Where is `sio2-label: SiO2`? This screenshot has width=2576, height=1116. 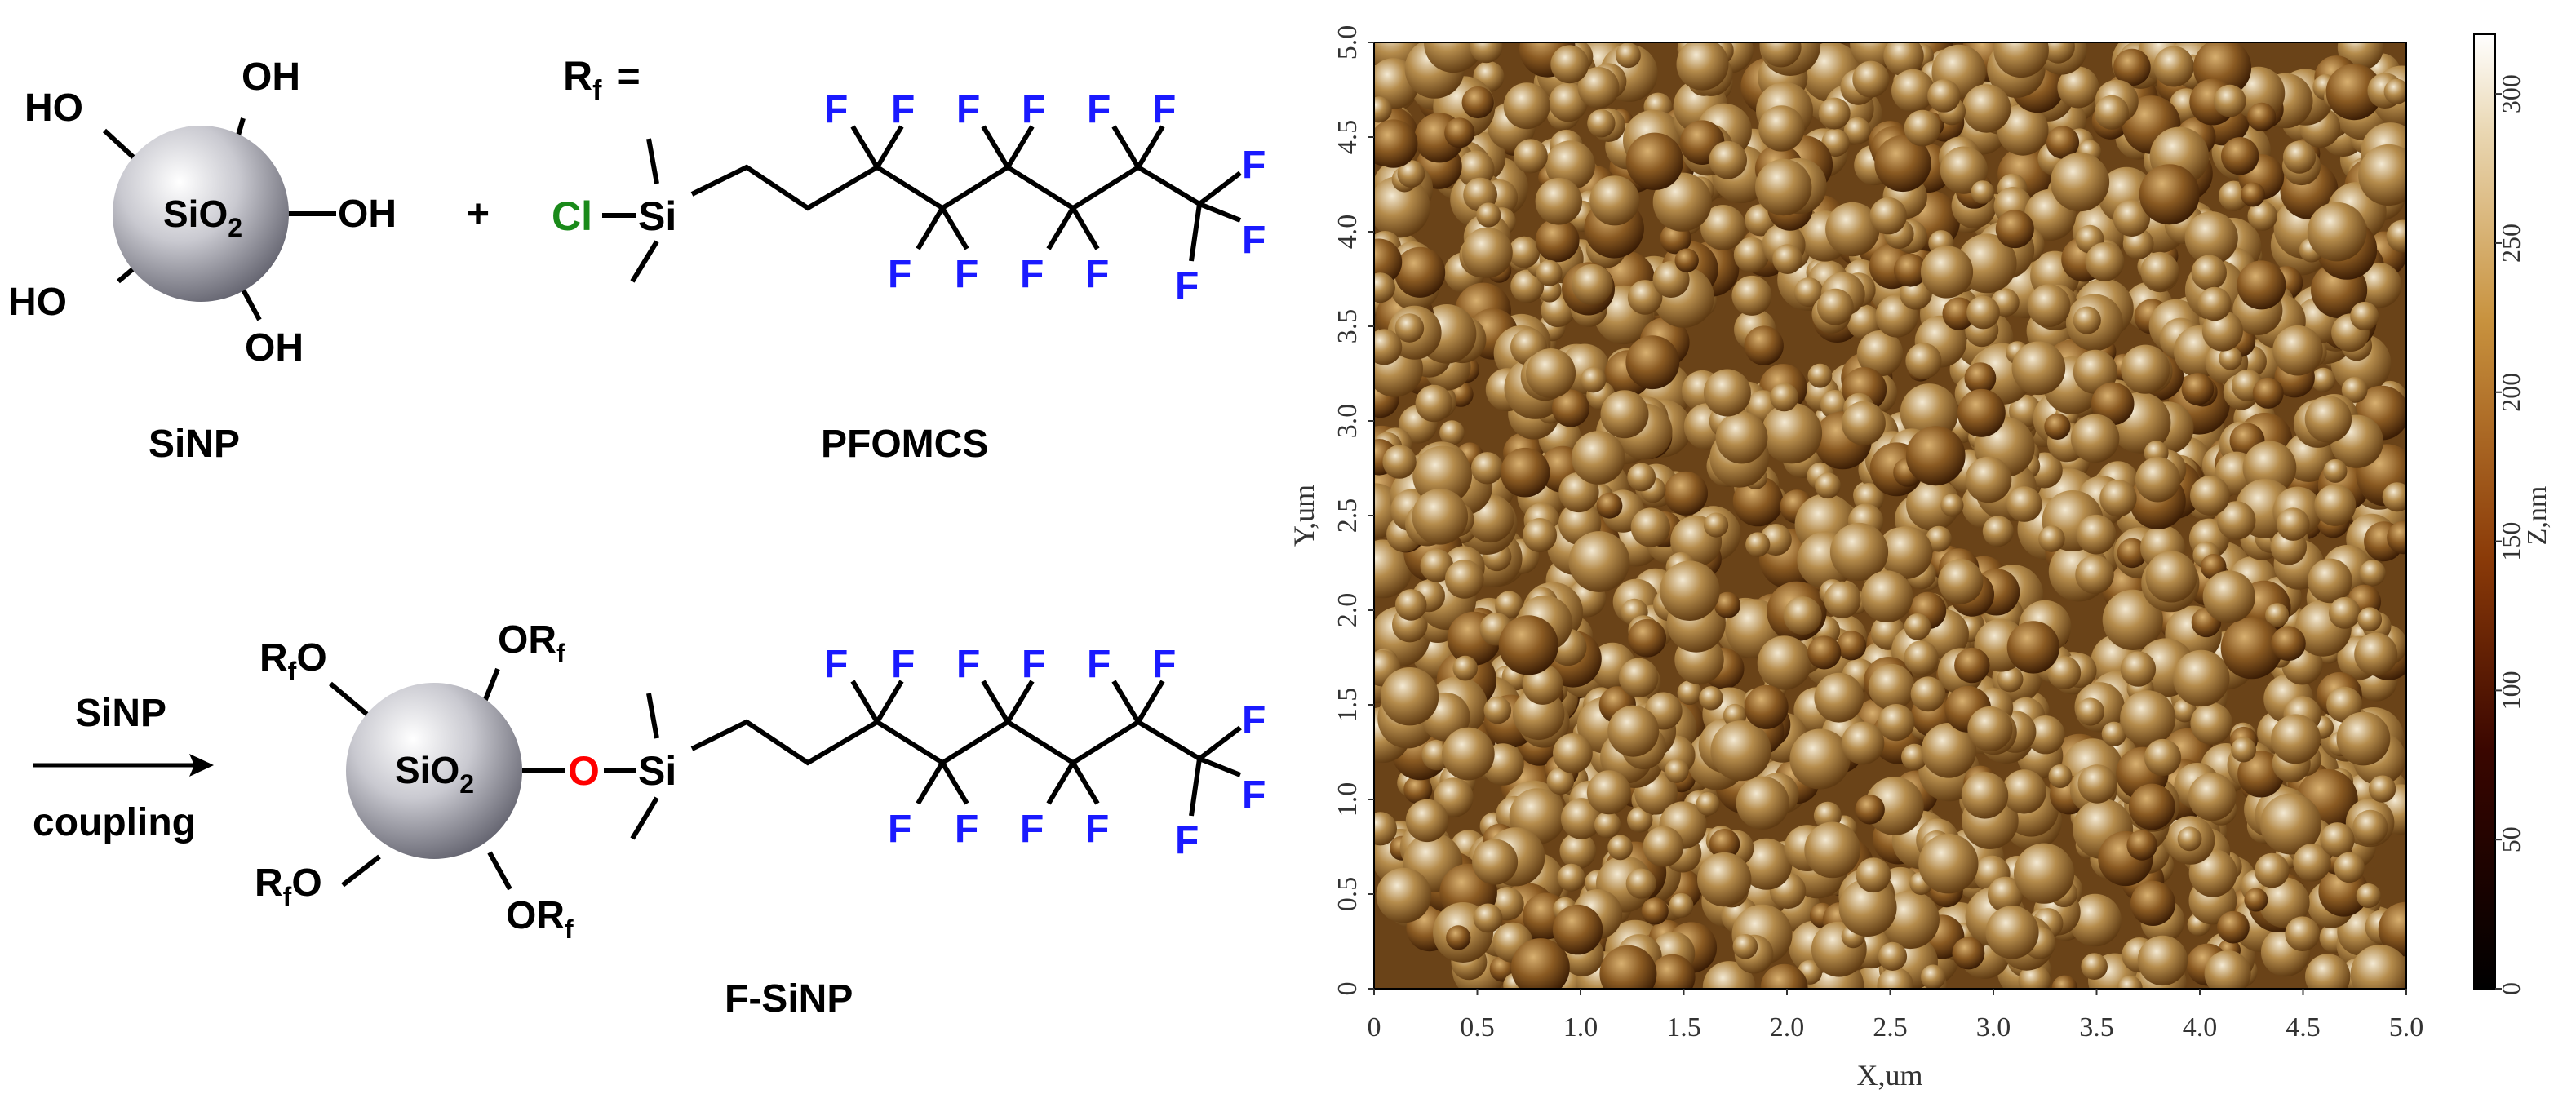
sio2-label: SiO2 is located at coordinates (202, 217).